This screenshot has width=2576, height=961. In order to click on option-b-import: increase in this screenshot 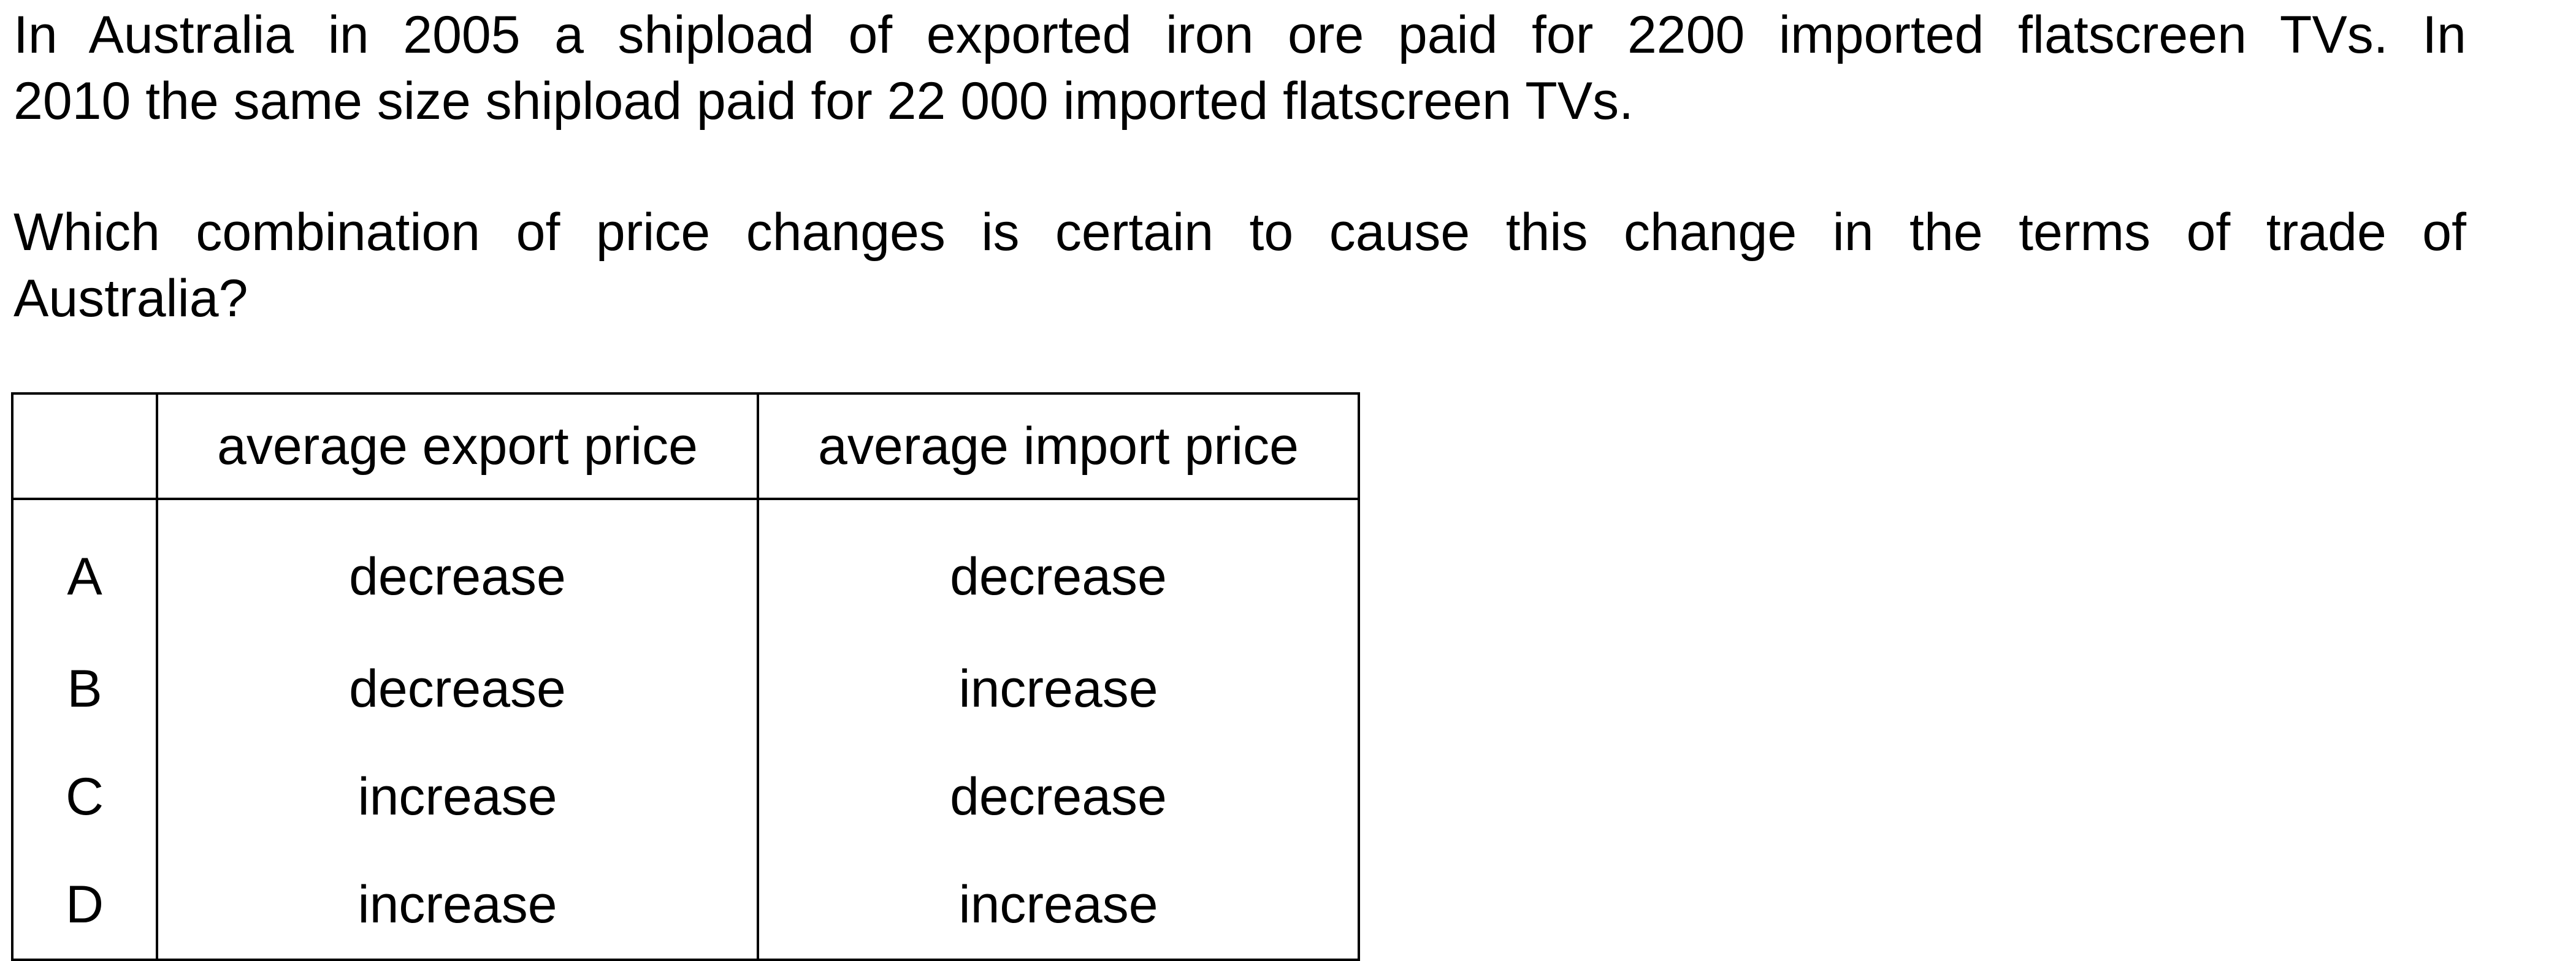, I will do `click(1058, 689)`.